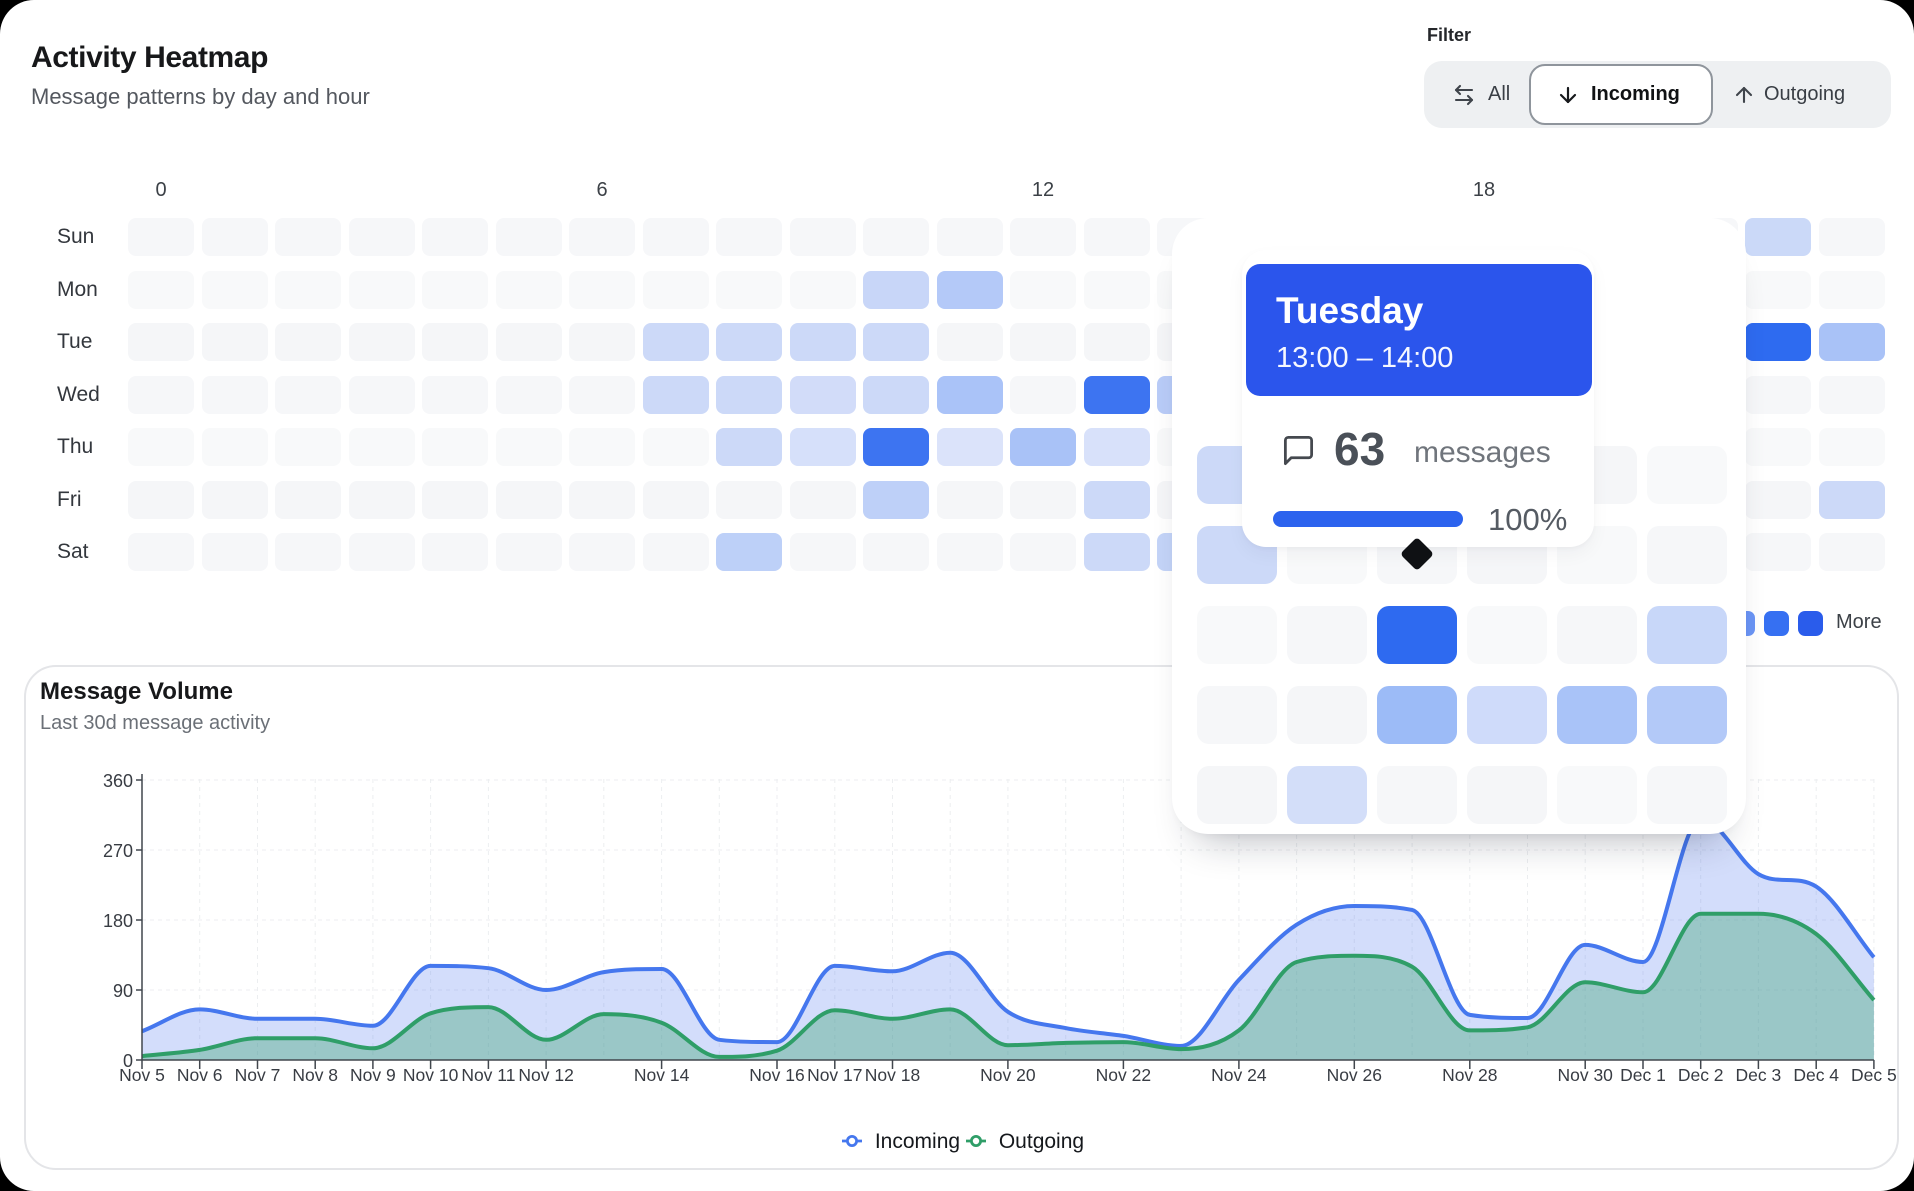 This screenshot has width=1914, height=1191. Describe the element at coordinates (142, 1075) in the screenshot. I see `svg-text: Nov 5` at that location.